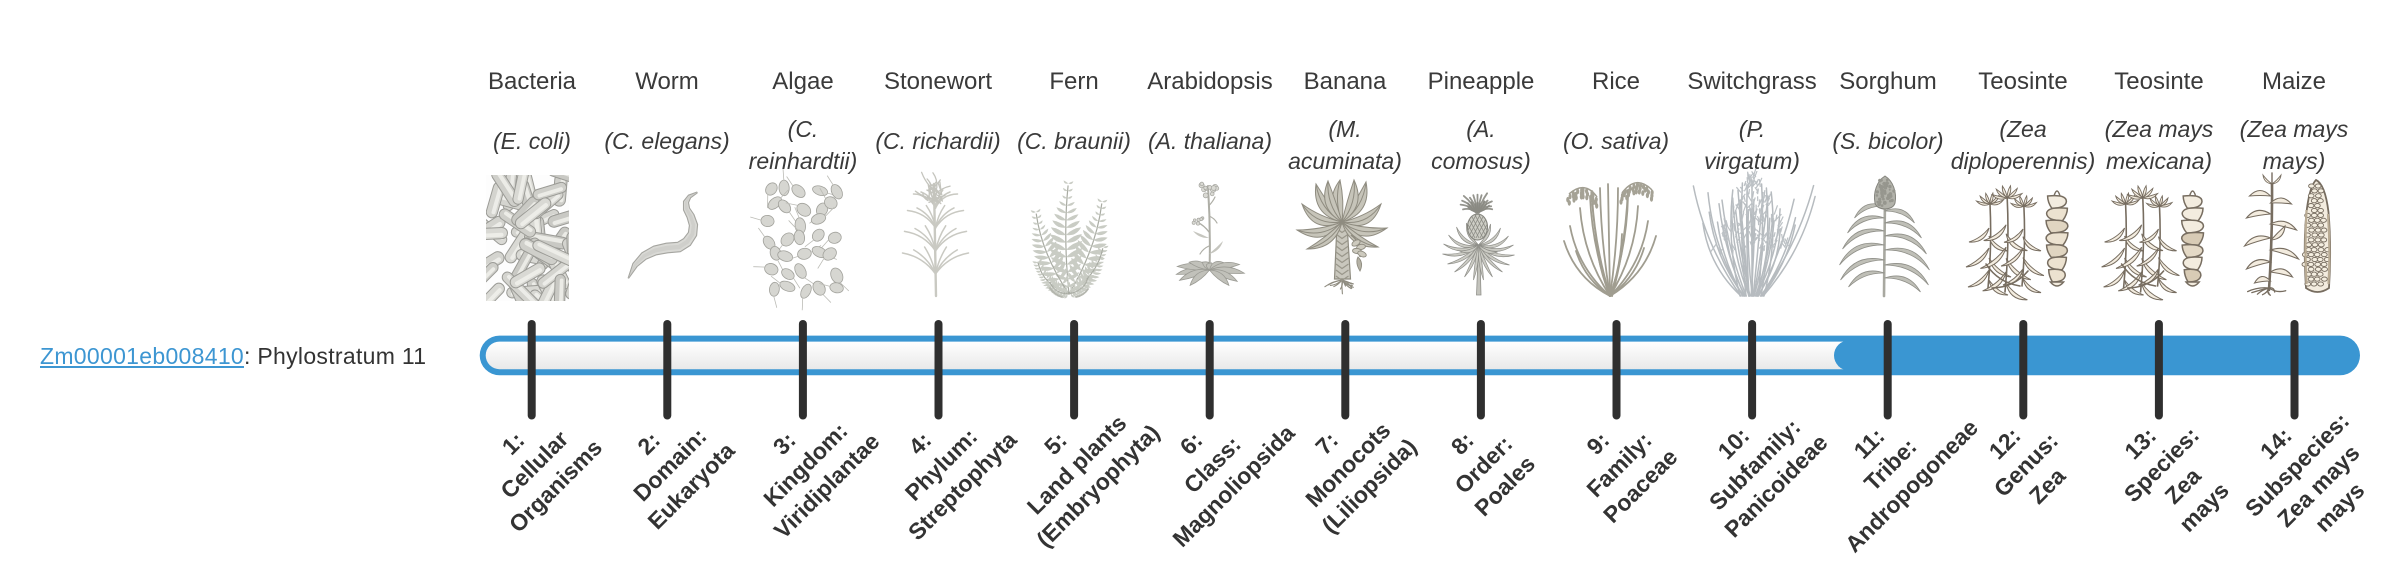 Image resolution: width=2400 pixels, height=580 pixels. Describe the element at coordinates (2308, 475) in the screenshot. I see `svg-text: 14:Subspecies:Zea maysmays` at that location.